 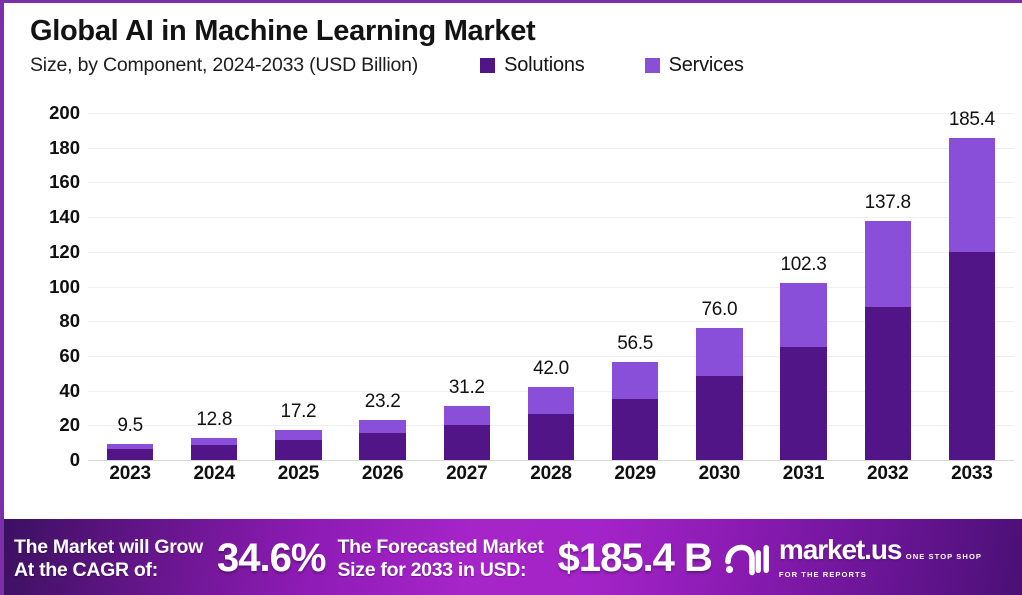 I want to click on bar-group: 56.5, so click(x=635, y=286).